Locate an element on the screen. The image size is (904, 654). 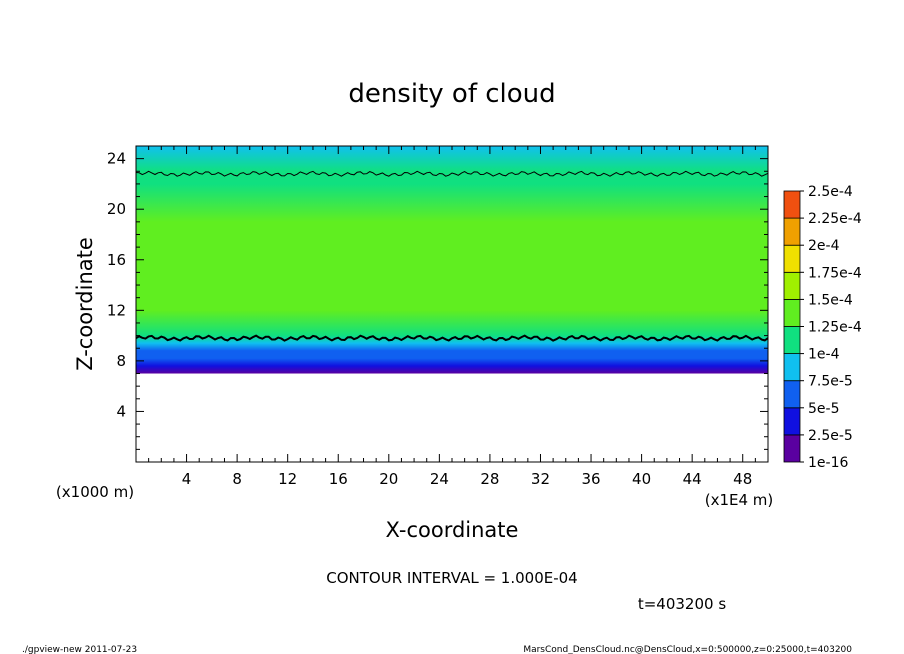
x-tick-label: 20 is located at coordinates (388, 479).